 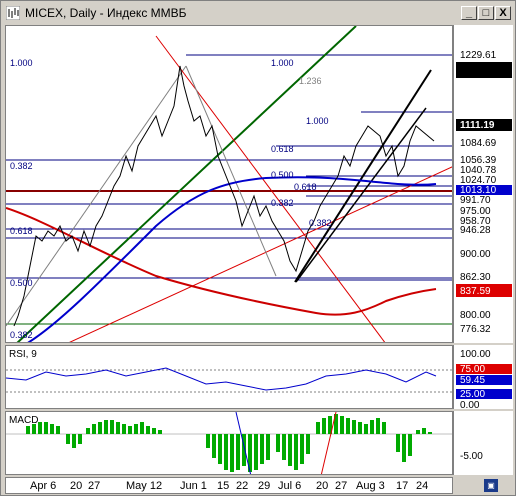 I want to click on fib-label-mid-1236: 1.236, so click(x=310, y=81).